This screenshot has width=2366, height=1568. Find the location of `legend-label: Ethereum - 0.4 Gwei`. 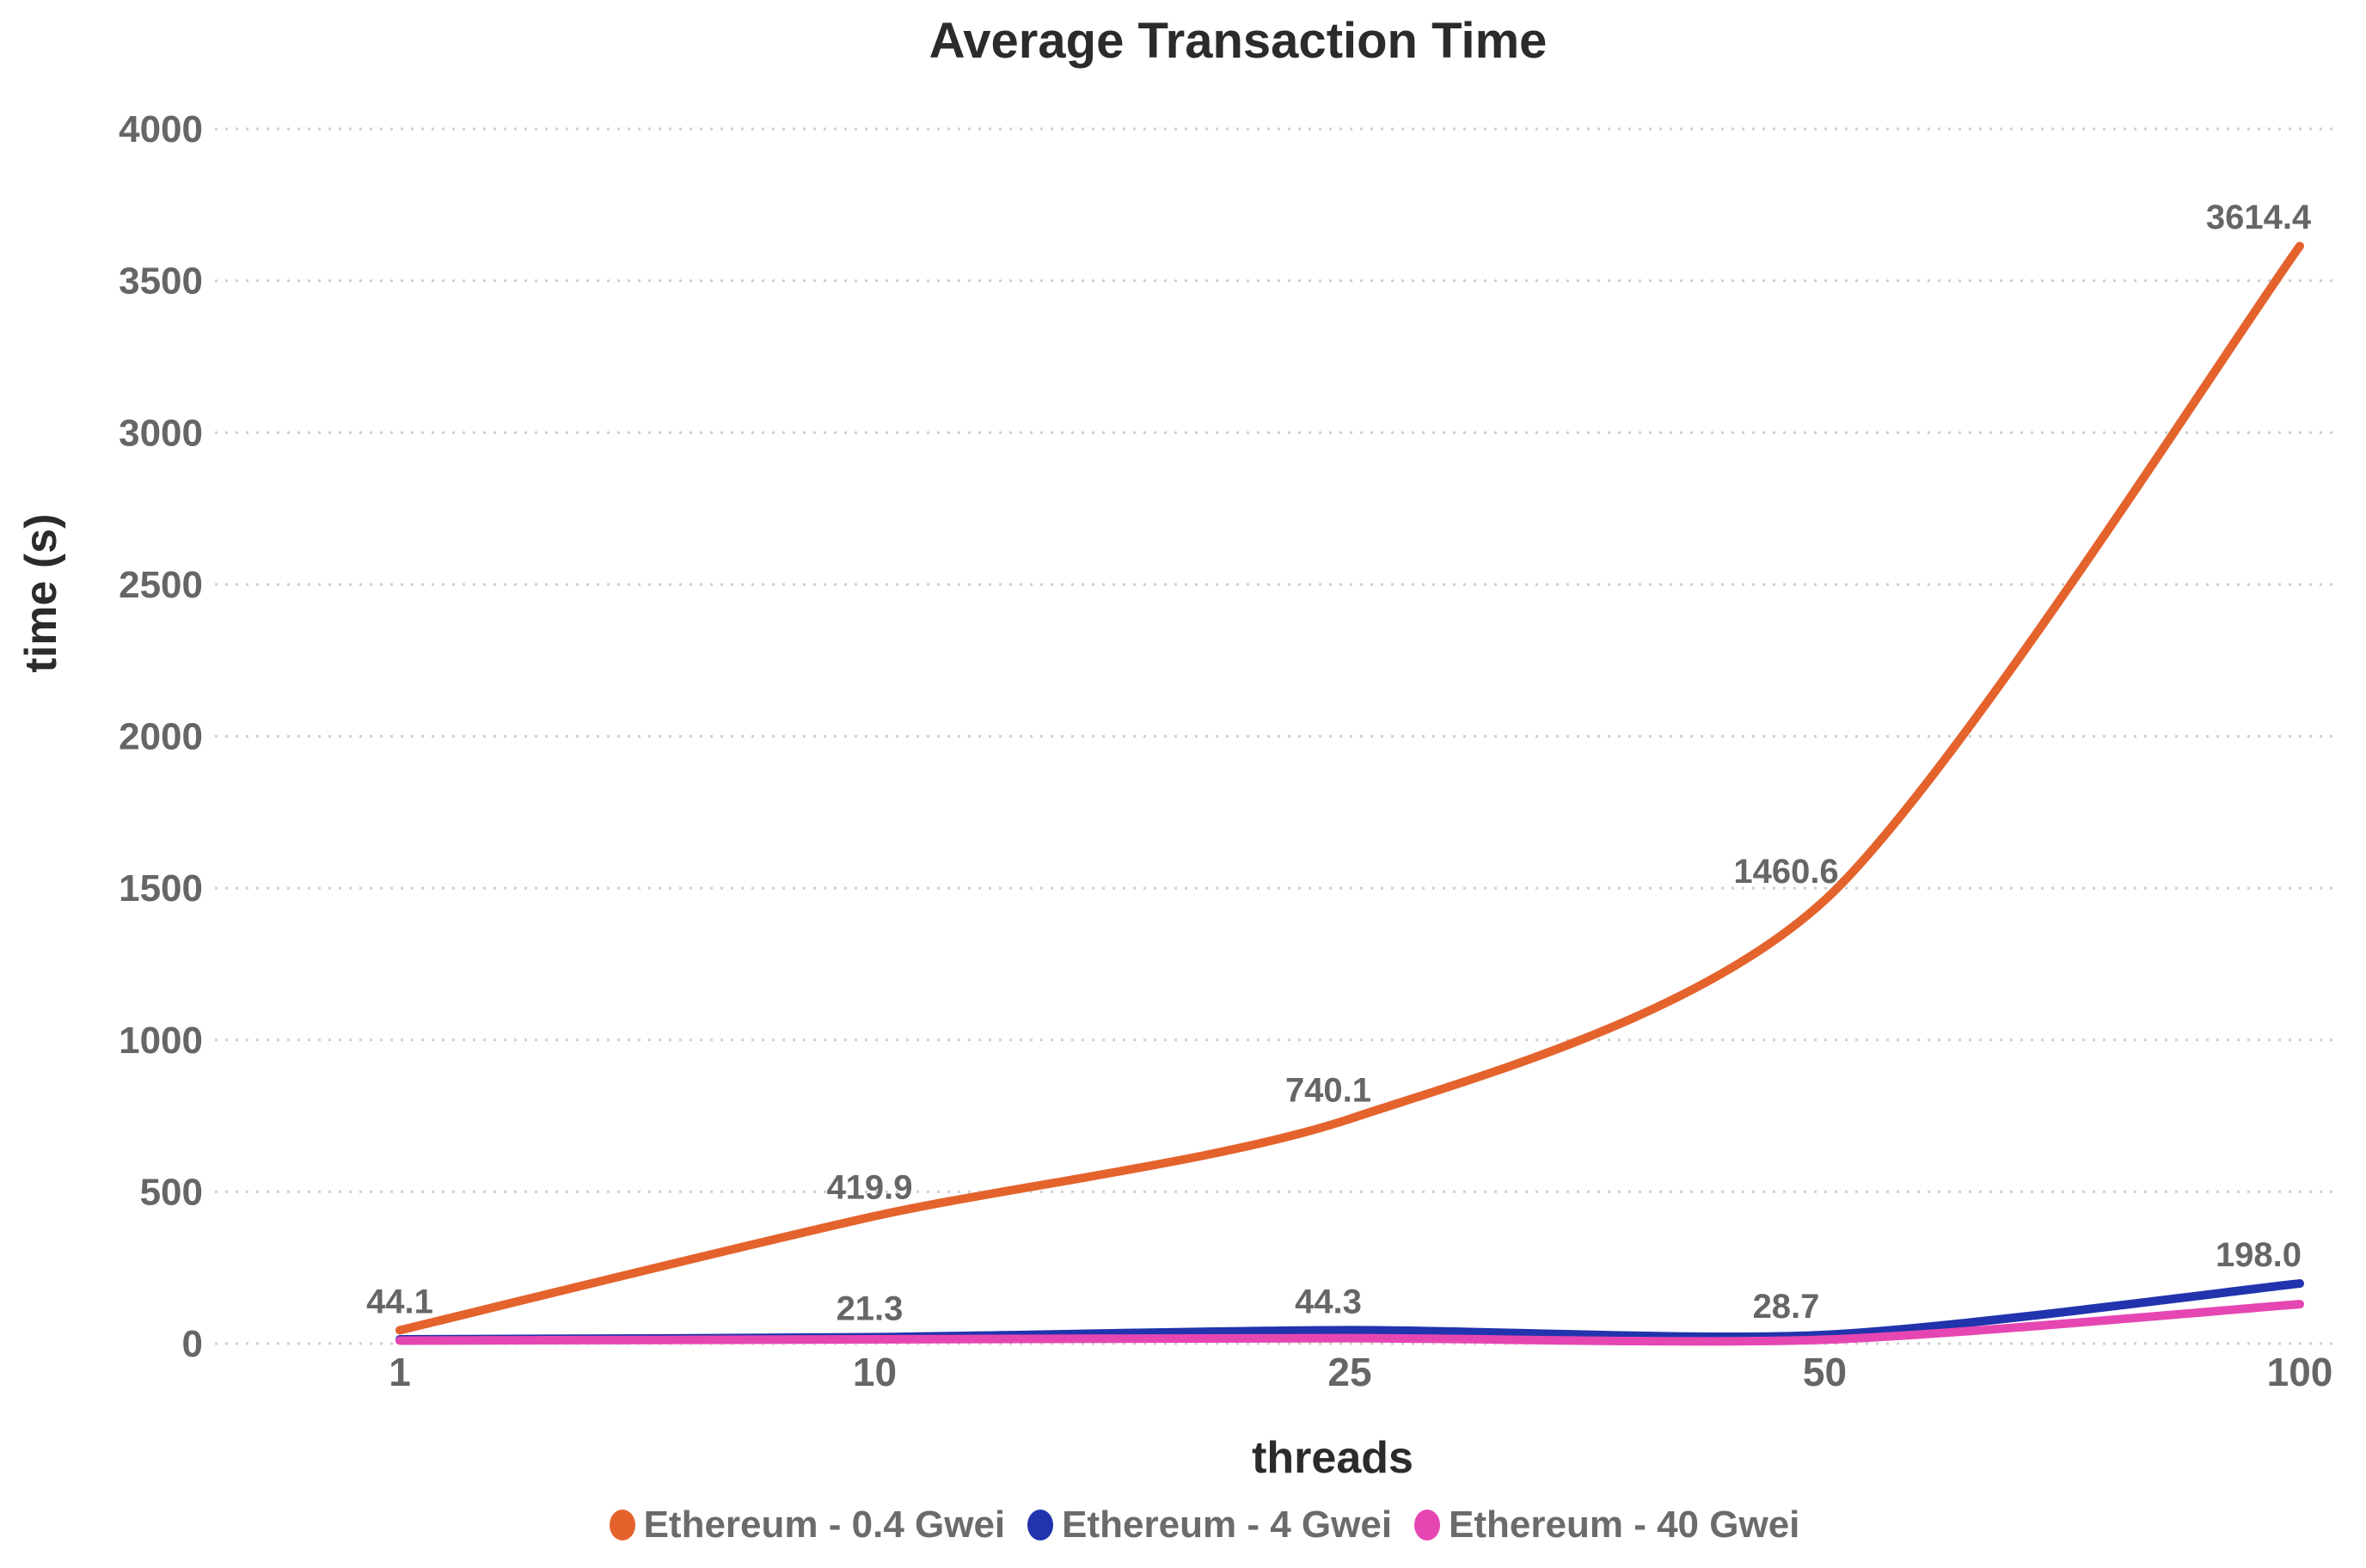

legend-label: Ethereum - 0.4 Gwei is located at coordinates (825, 1525).